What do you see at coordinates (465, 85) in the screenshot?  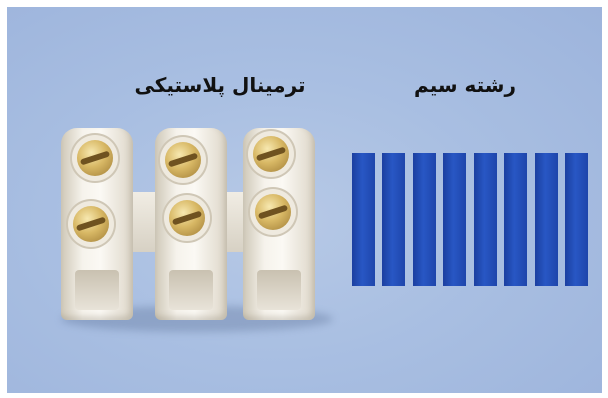 I see `wire-label: رشته سیم` at bounding box center [465, 85].